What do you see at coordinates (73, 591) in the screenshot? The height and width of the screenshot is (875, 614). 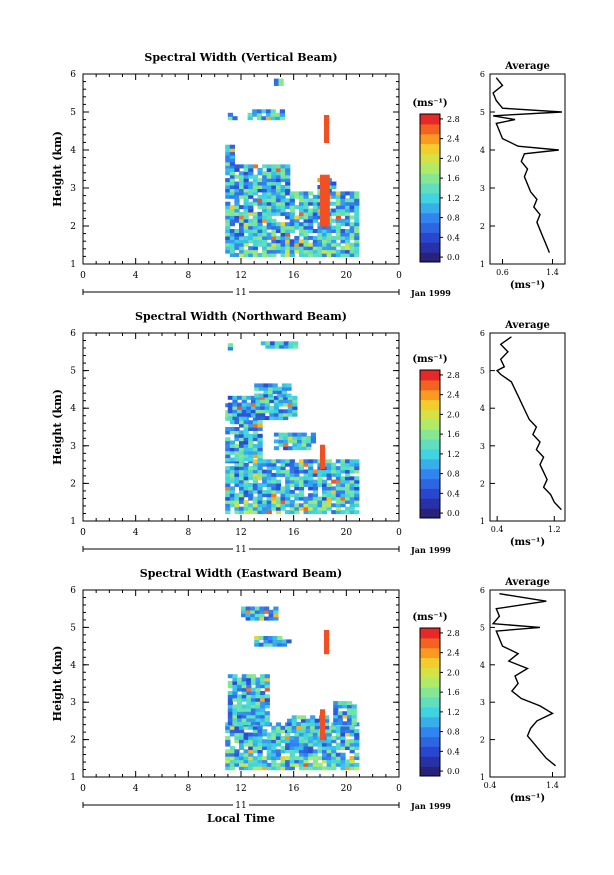 I see `y-tick-label: 6` at bounding box center [73, 591].